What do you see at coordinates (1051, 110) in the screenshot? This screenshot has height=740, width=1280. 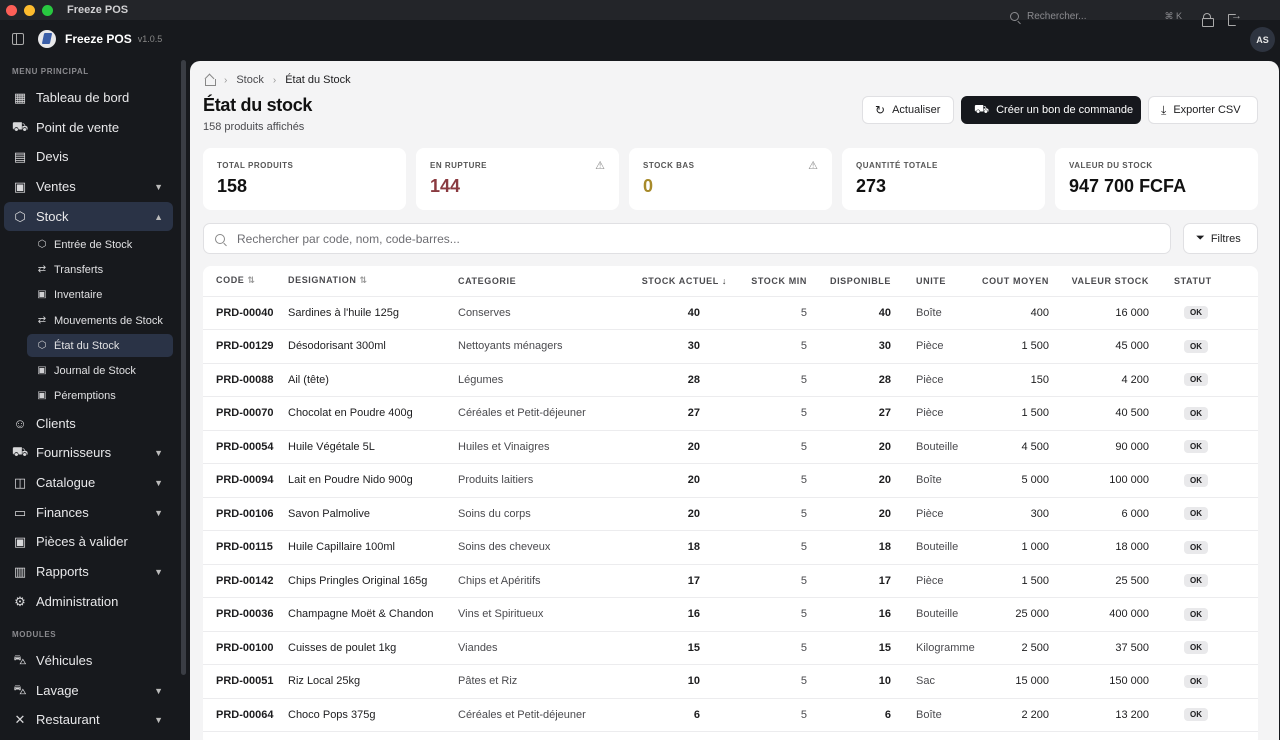 I see `create-purchase-order-button: ⛟ Créer un bon de commande` at bounding box center [1051, 110].